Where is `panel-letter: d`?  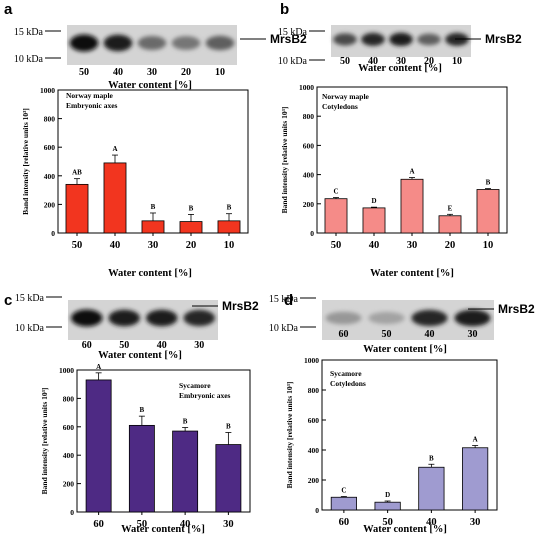 panel-letter: d is located at coordinates (288, 300).